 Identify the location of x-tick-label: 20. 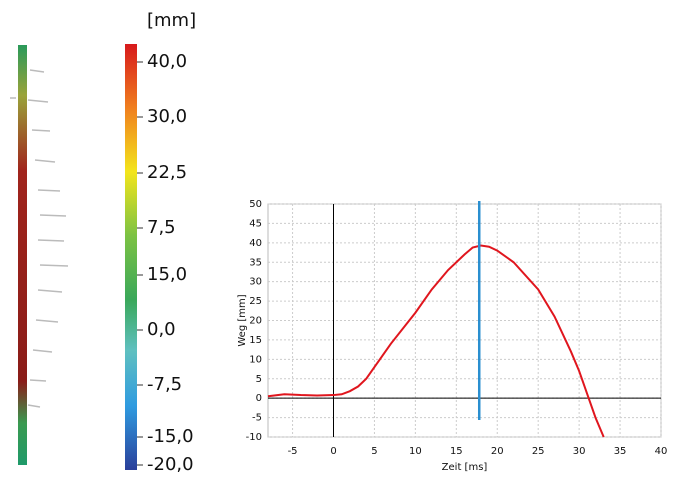
(497, 451).